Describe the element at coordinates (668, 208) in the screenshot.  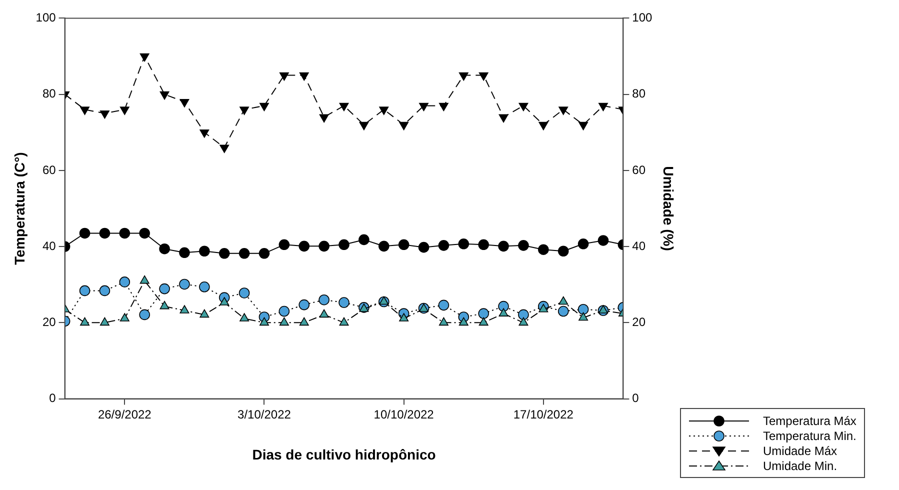
I see `y2-axis-title: Umidade (%)` at that location.